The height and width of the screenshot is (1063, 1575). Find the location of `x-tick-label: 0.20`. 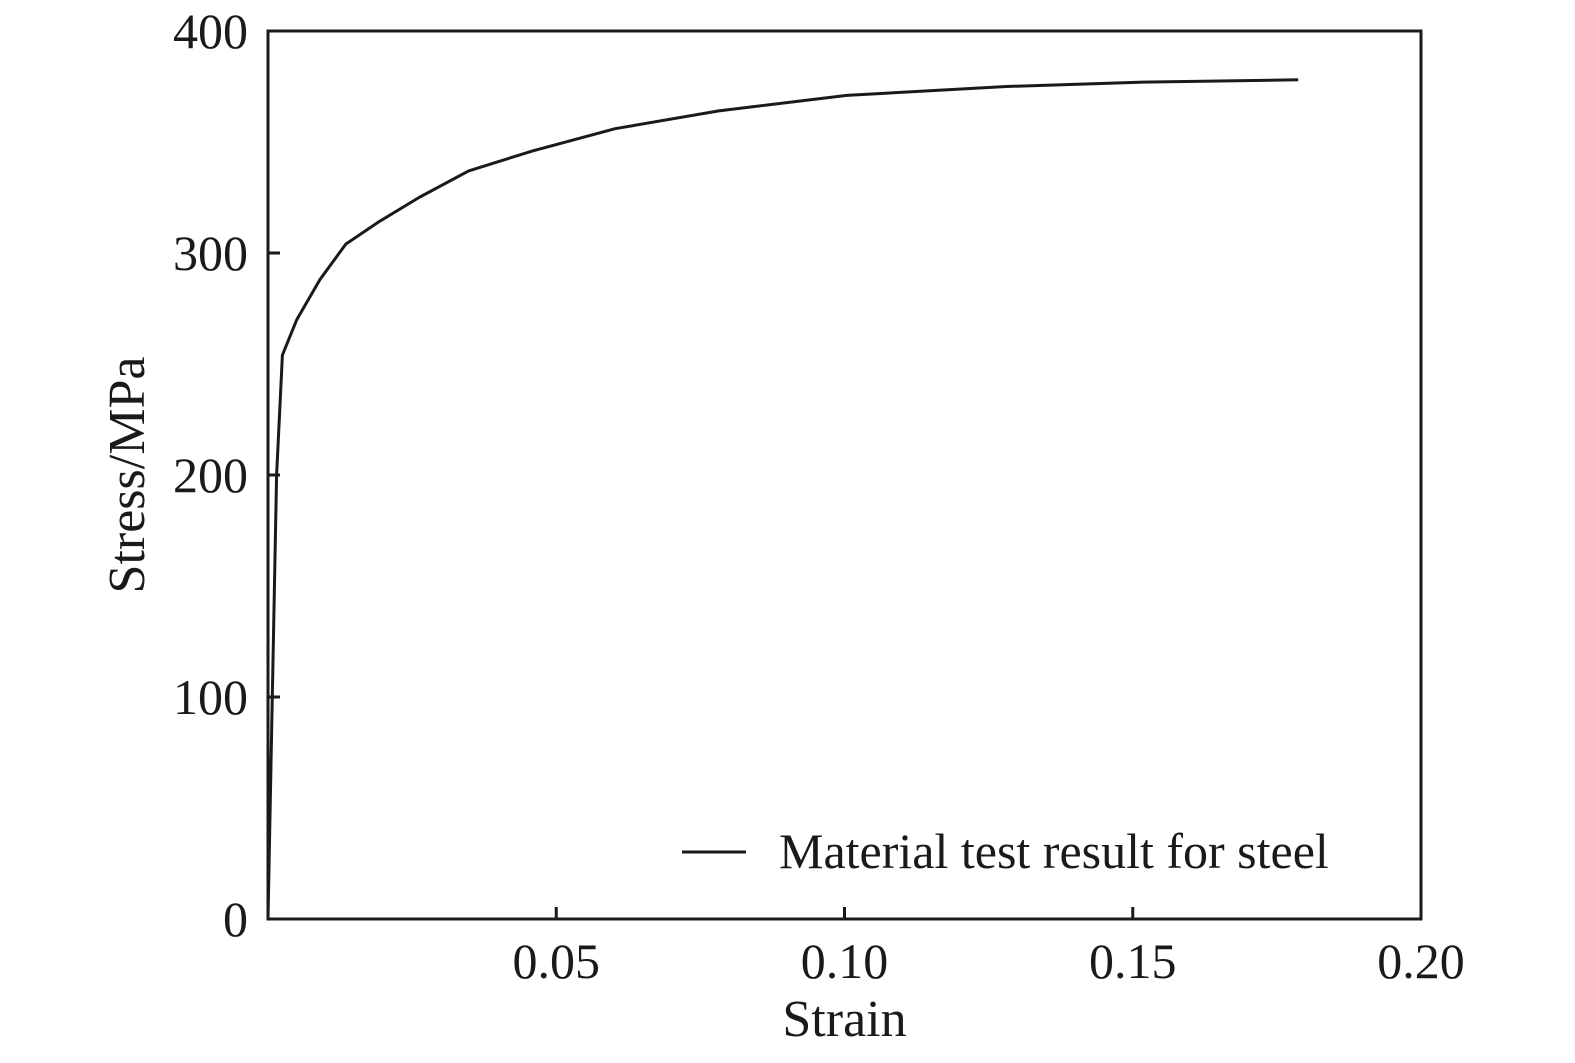

x-tick-label: 0.20 is located at coordinates (1421, 961).